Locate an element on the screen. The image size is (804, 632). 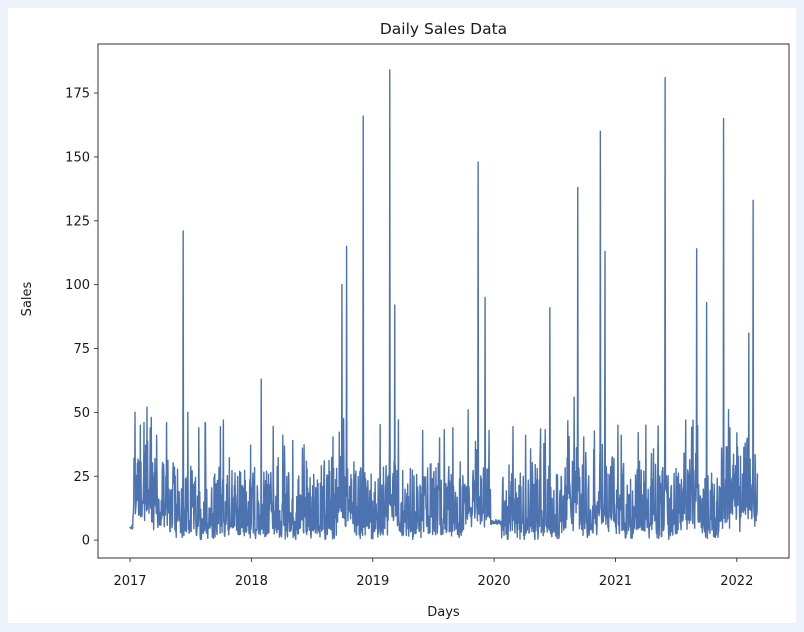
y-tick-label: 100 is located at coordinates (77, 285).